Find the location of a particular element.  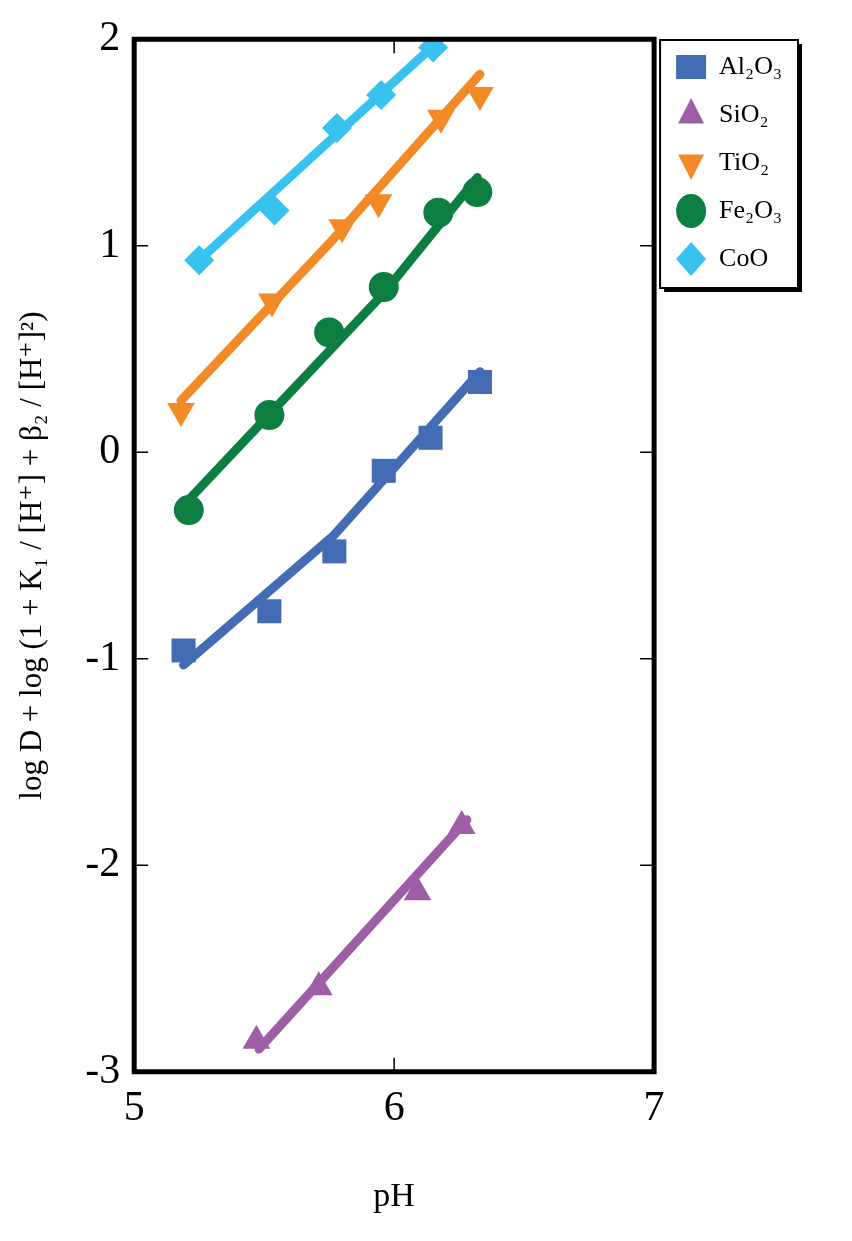

legend-label: SiO₂ is located at coordinates (744, 113).